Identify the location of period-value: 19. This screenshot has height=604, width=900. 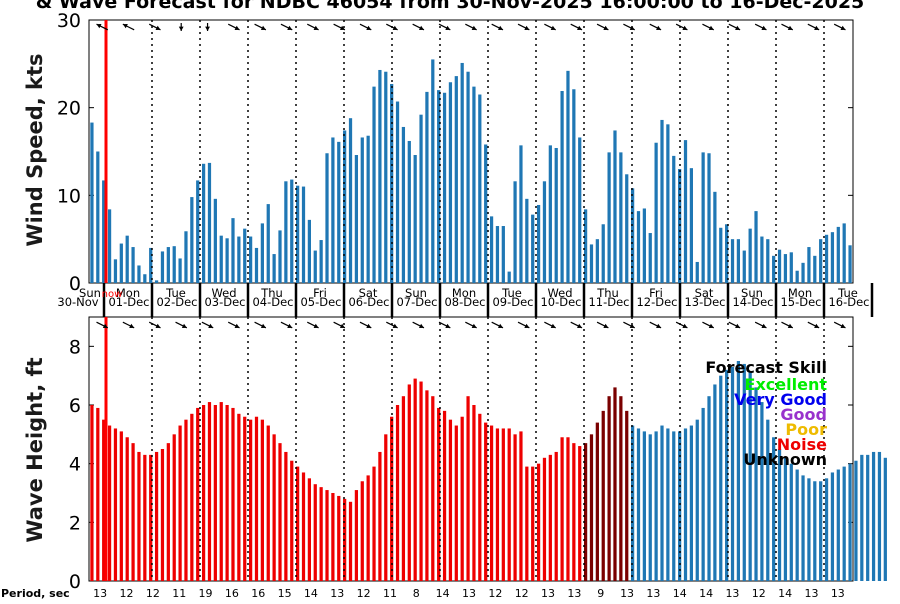
(206, 593).